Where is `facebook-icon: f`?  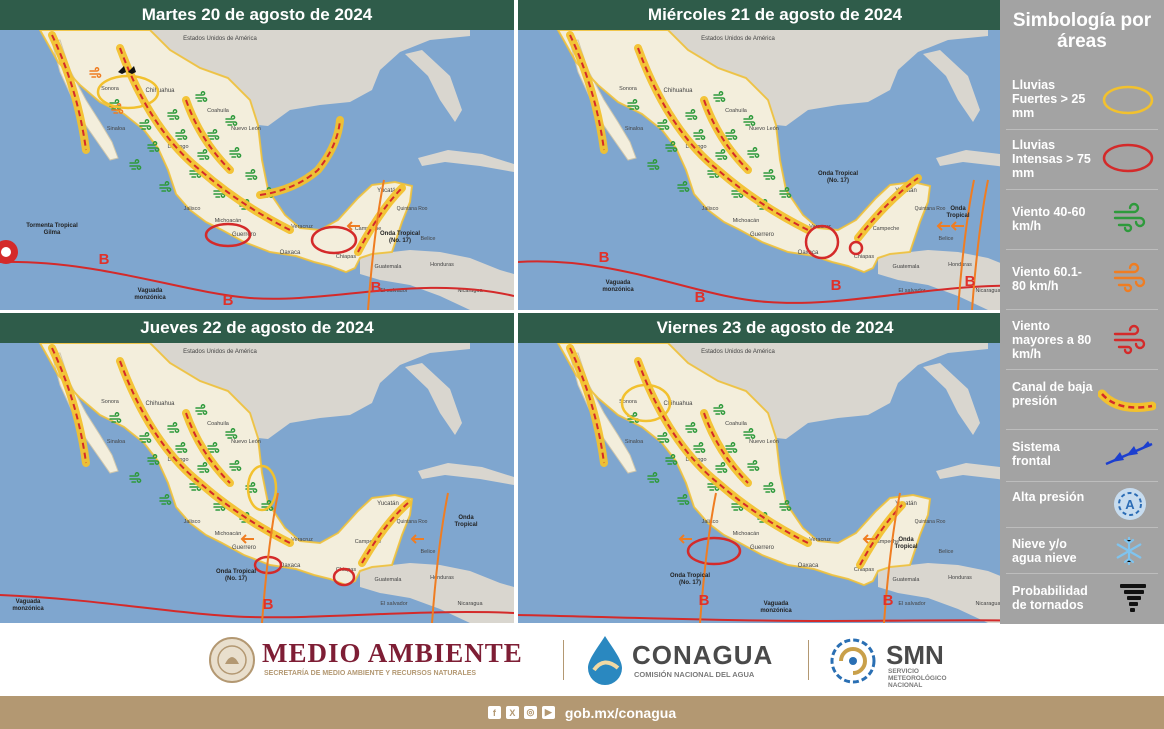
facebook-icon: f is located at coordinates (494, 712).